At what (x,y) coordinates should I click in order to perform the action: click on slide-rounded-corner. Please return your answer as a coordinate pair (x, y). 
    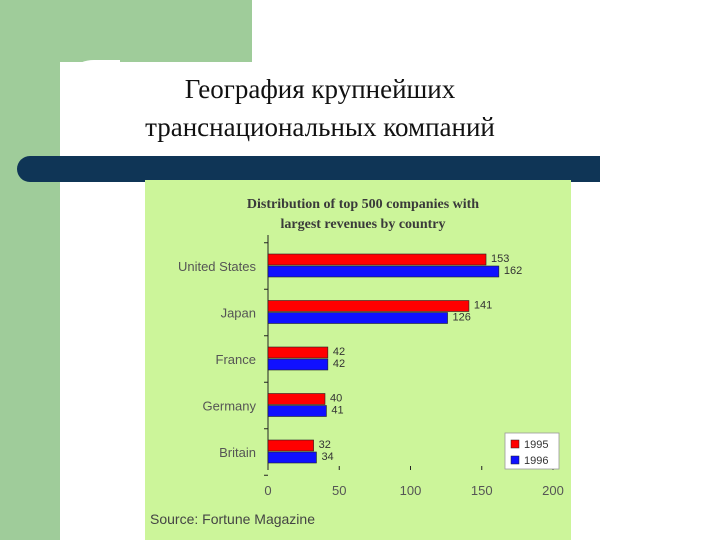
    Looking at the image, I should click on (90, 90).